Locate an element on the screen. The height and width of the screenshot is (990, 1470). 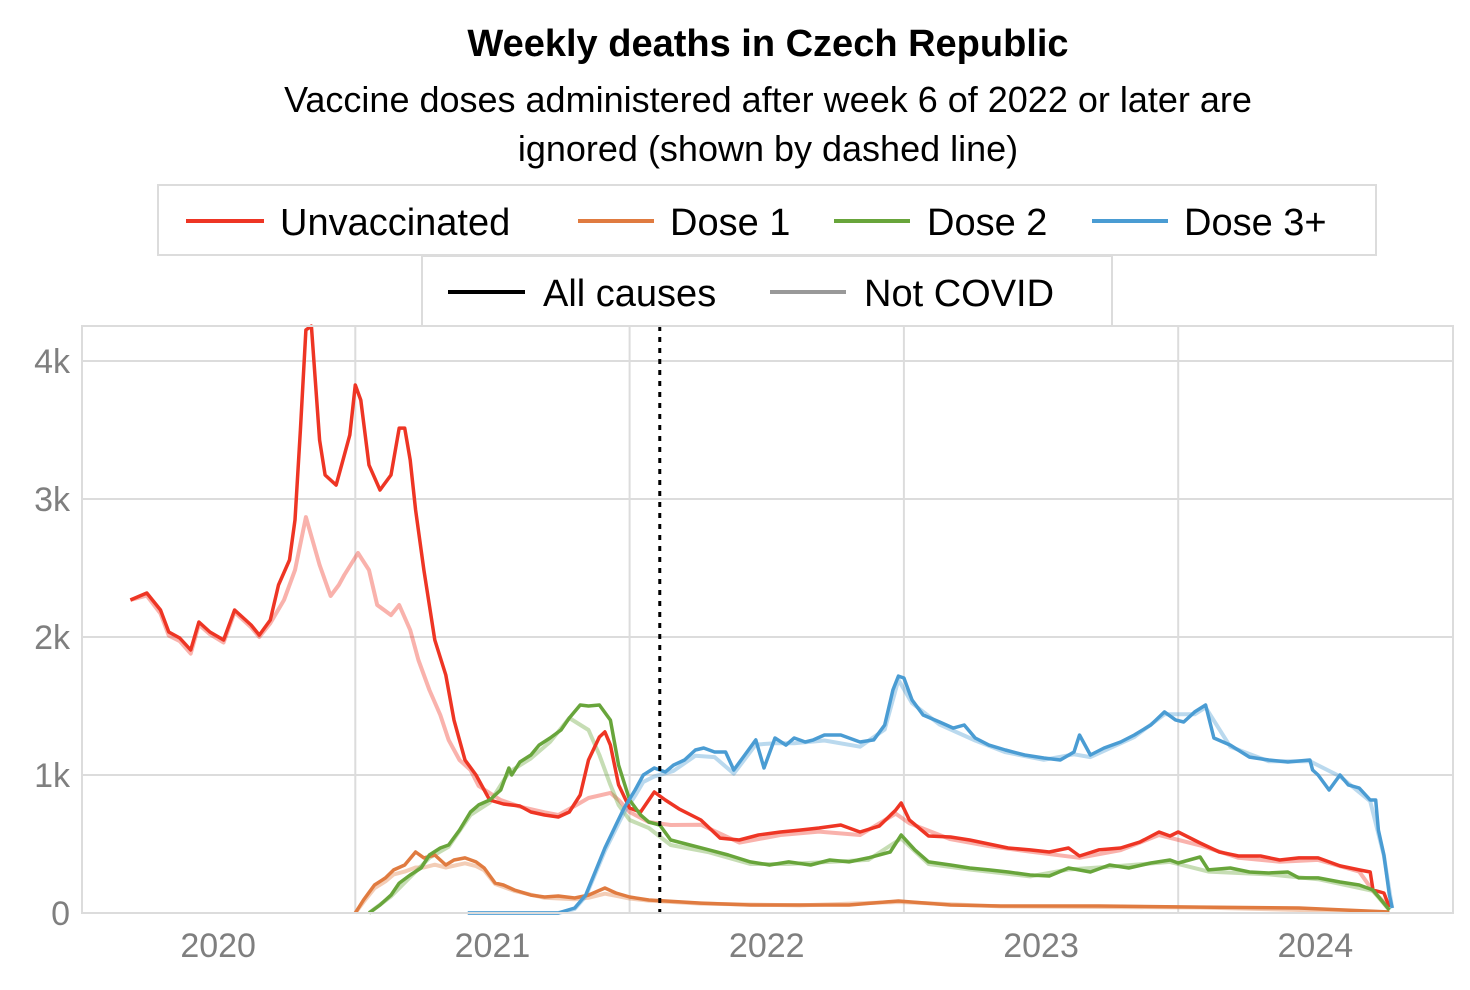
legend-label-not-covid: Not COVID is located at coordinates (959, 294).